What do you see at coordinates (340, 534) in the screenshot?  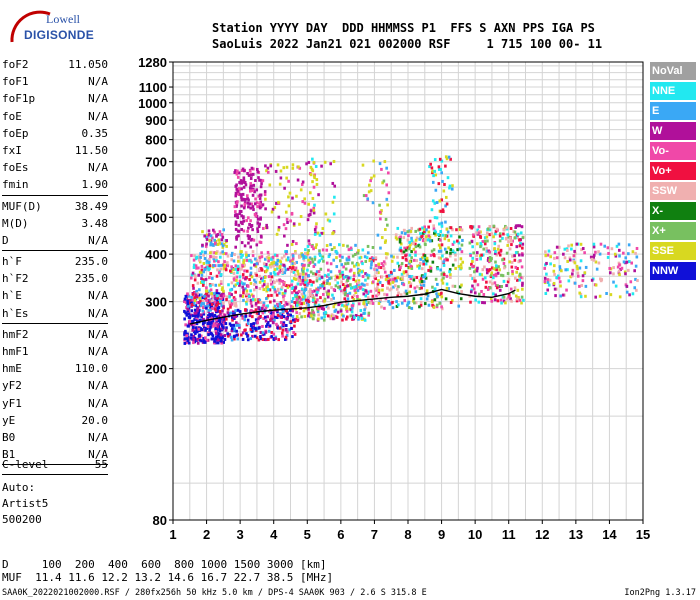 I see `x-tick-label: 6` at bounding box center [340, 534].